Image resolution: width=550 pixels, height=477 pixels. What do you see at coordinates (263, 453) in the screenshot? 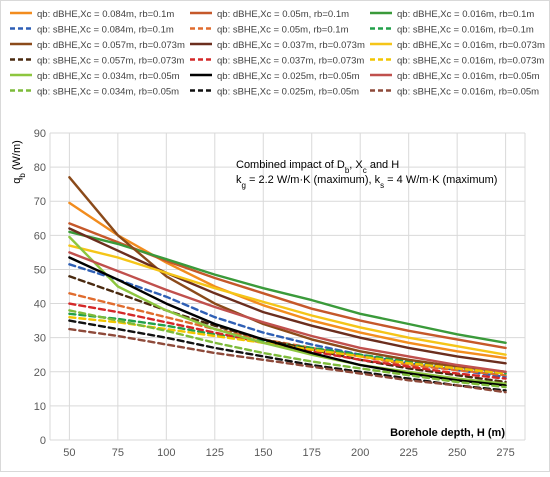
I see `x-tick-label: 150` at bounding box center [263, 453].